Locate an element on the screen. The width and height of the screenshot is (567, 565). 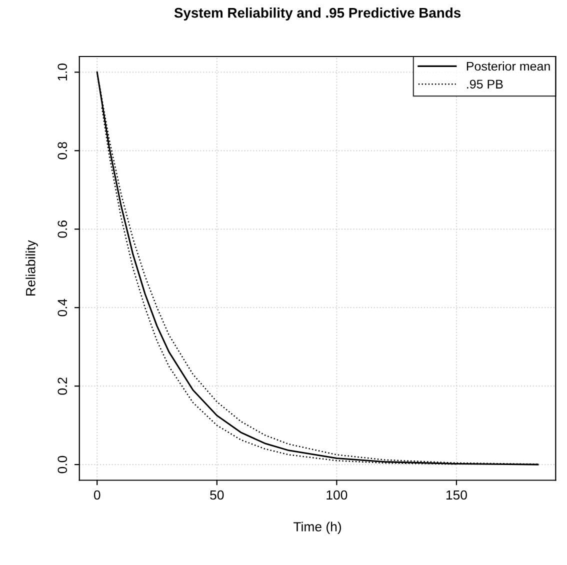
y-tick-label: 0.0 is located at coordinates (63, 465).